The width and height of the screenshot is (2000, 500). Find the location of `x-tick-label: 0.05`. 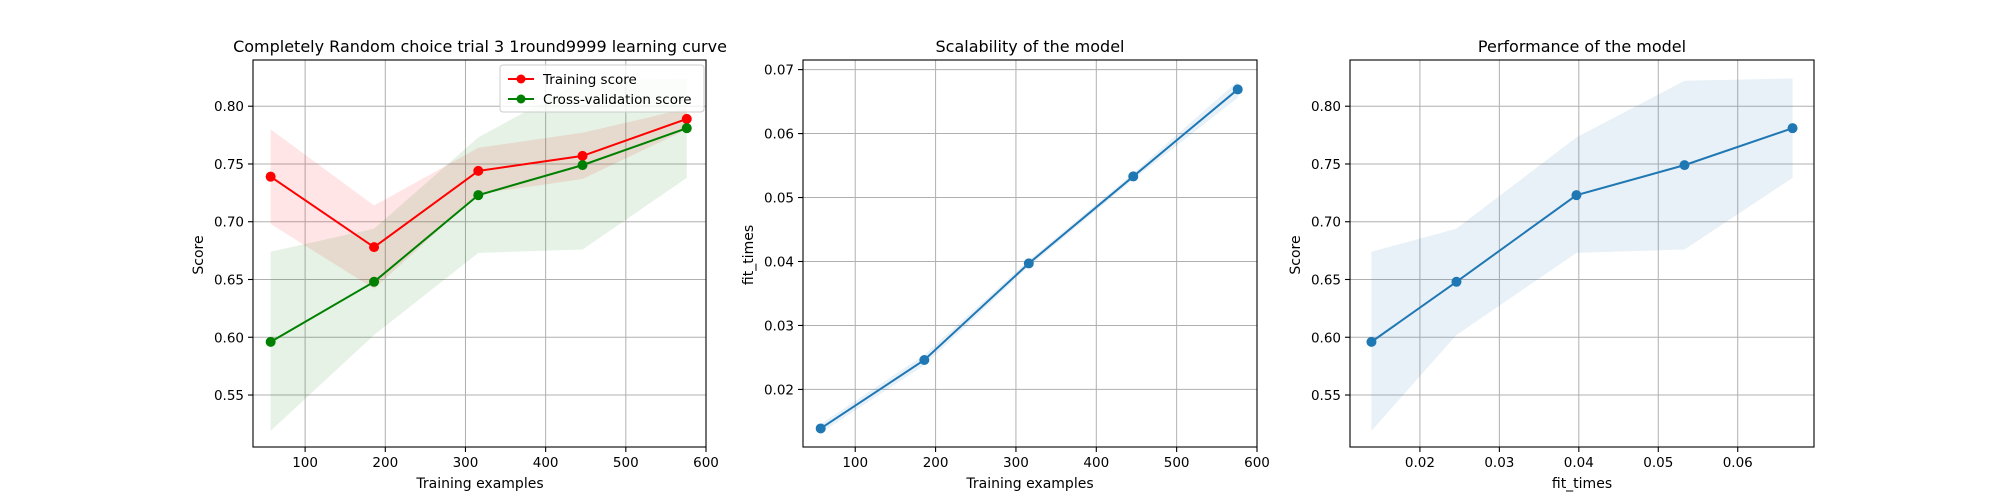

x-tick-label: 0.05 is located at coordinates (1658, 463).